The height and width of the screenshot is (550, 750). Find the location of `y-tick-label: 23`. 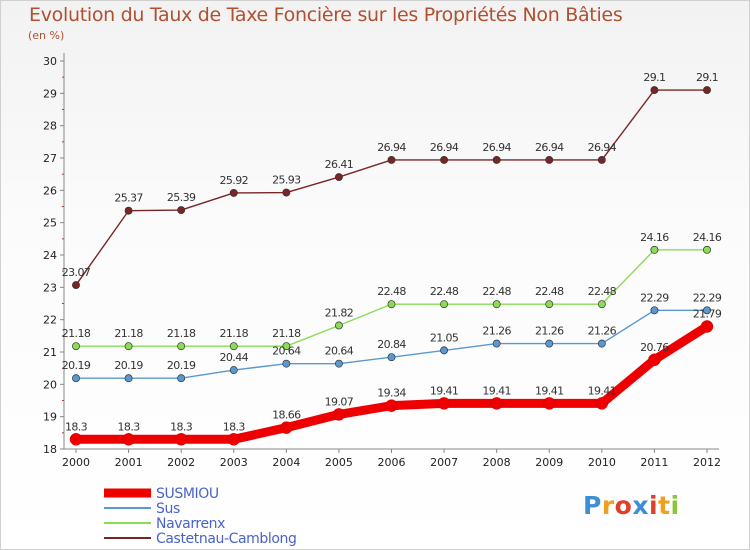

y-tick-label: 23 is located at coordinates (50, 287).